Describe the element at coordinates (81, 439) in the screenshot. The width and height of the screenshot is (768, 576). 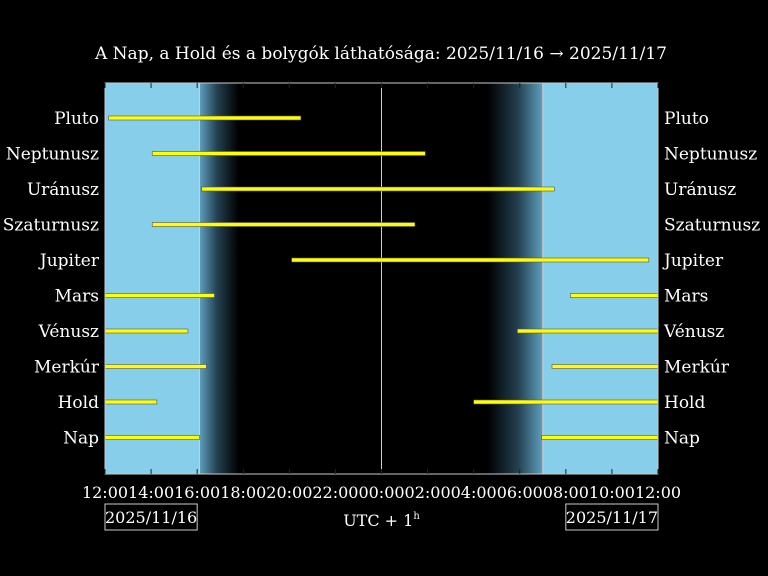
I see `body-label-left: Nap` at that location.